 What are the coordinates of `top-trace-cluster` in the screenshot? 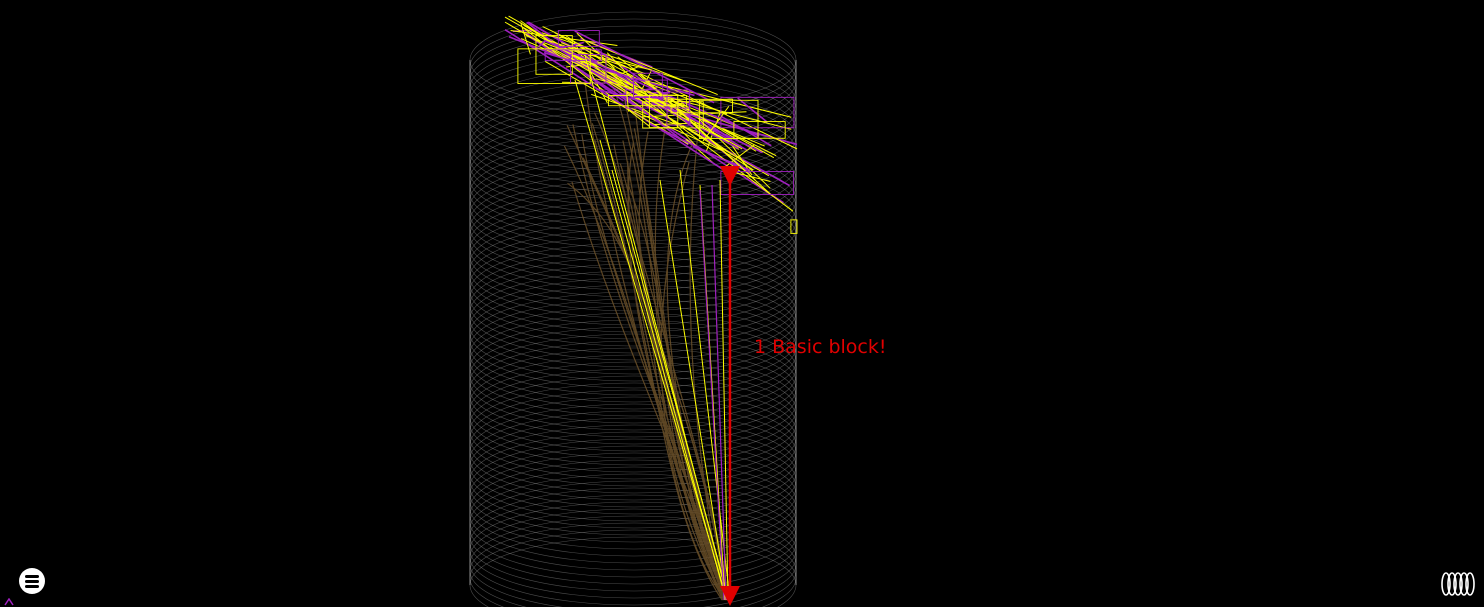 It's located at (651, 124).